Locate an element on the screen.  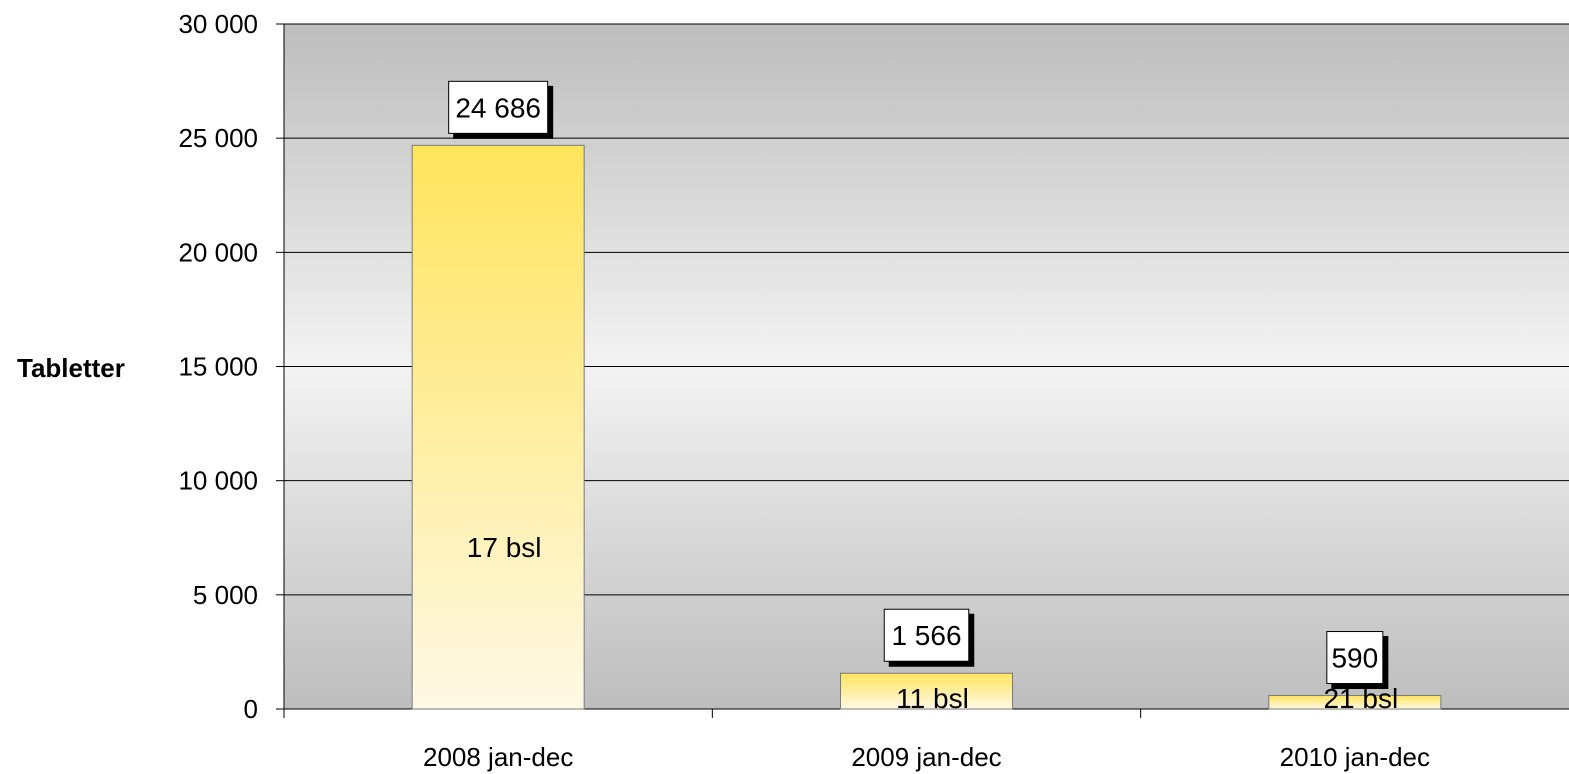
x-tick-label: 2010 jan-dec is located at coordinates (1355, 757).